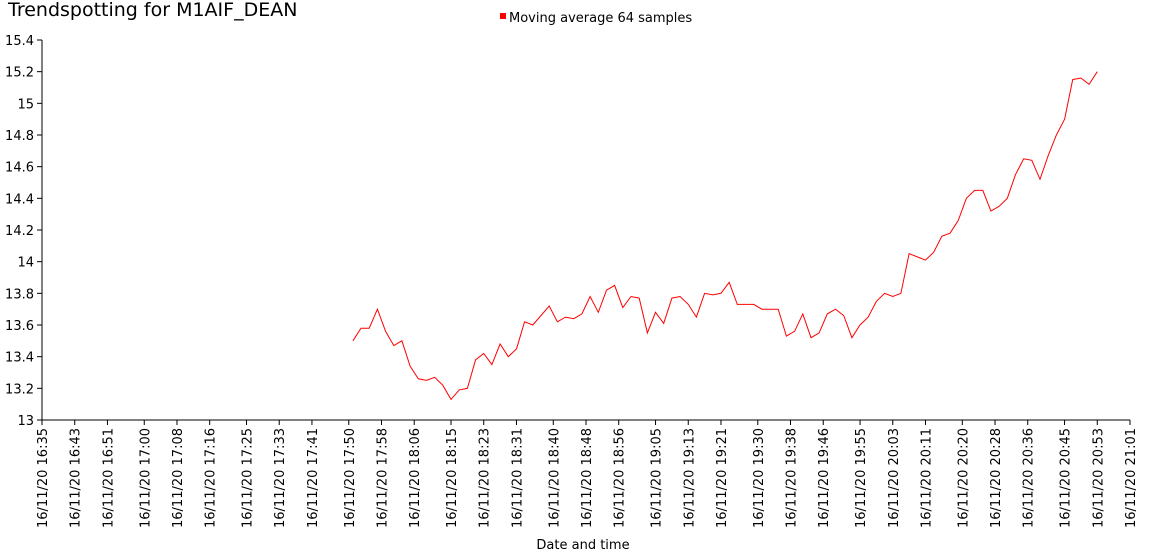 The image size is (1150, 560). I want to click on y-tick-label: 13.8, so click(19, 294).